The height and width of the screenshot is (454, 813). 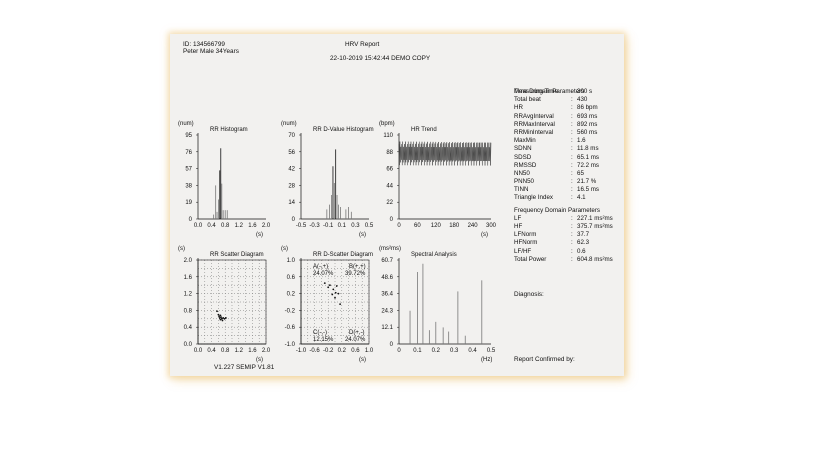 I want to click on chart6-y-unit: (ms²ms), so click(x=390, y=249).